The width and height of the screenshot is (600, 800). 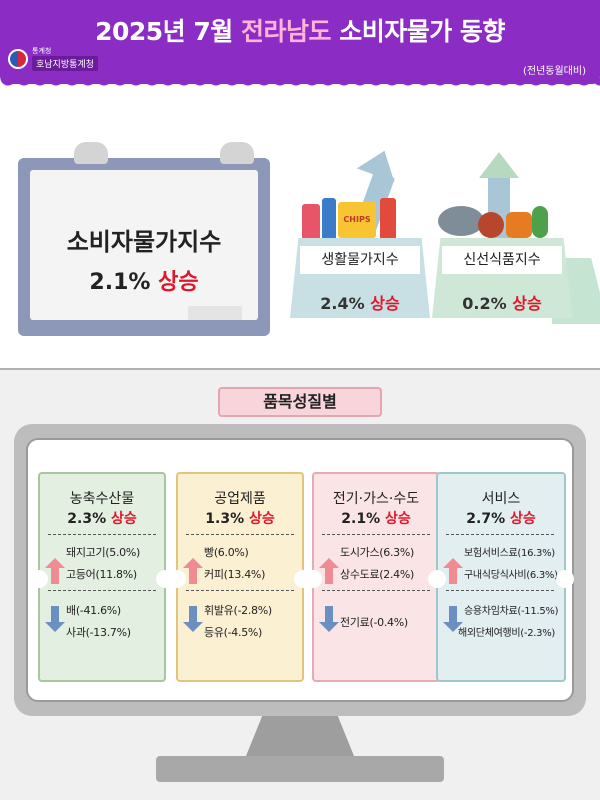 What do you see at coordinates (42, 51) in the screenshot?
I see `org-parent-name: 통계청` at bounding box center [42, 51].